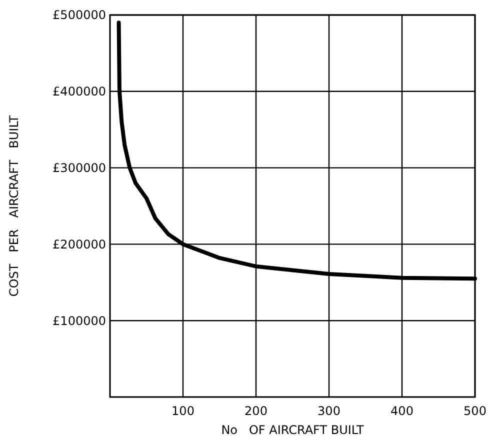 The image size is (489, 440). Describe the element at coordinates (79, 244) in the screenshot. I see `y-tick-label: £200000` at that location.